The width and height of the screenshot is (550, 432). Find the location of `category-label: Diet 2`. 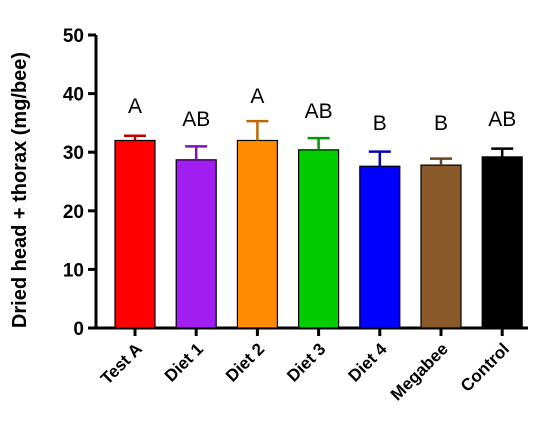

category-label: Diet 2 is located at coordinates (245, 362).